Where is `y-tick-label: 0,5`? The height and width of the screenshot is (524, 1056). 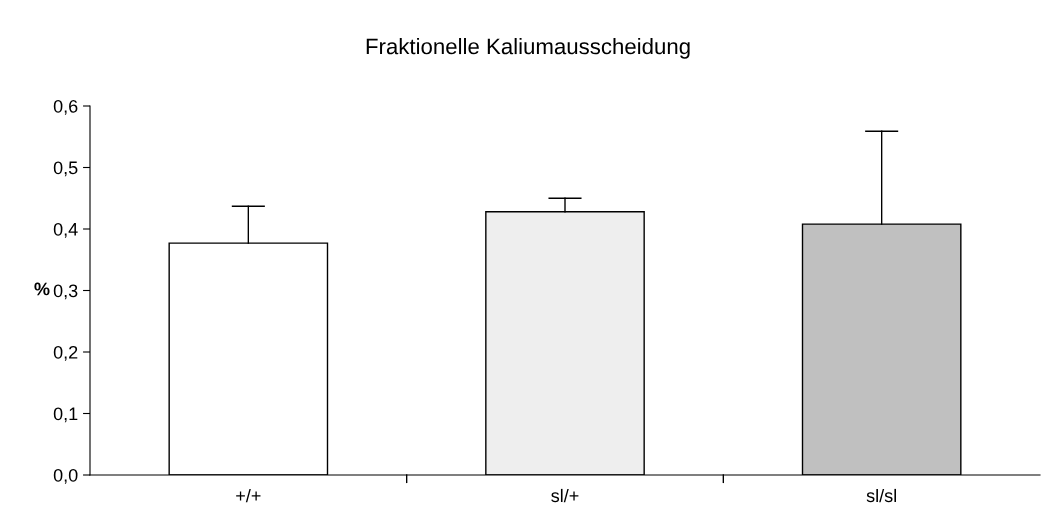 y-tick-label: 0,5 is located at coordinates (65, 169).